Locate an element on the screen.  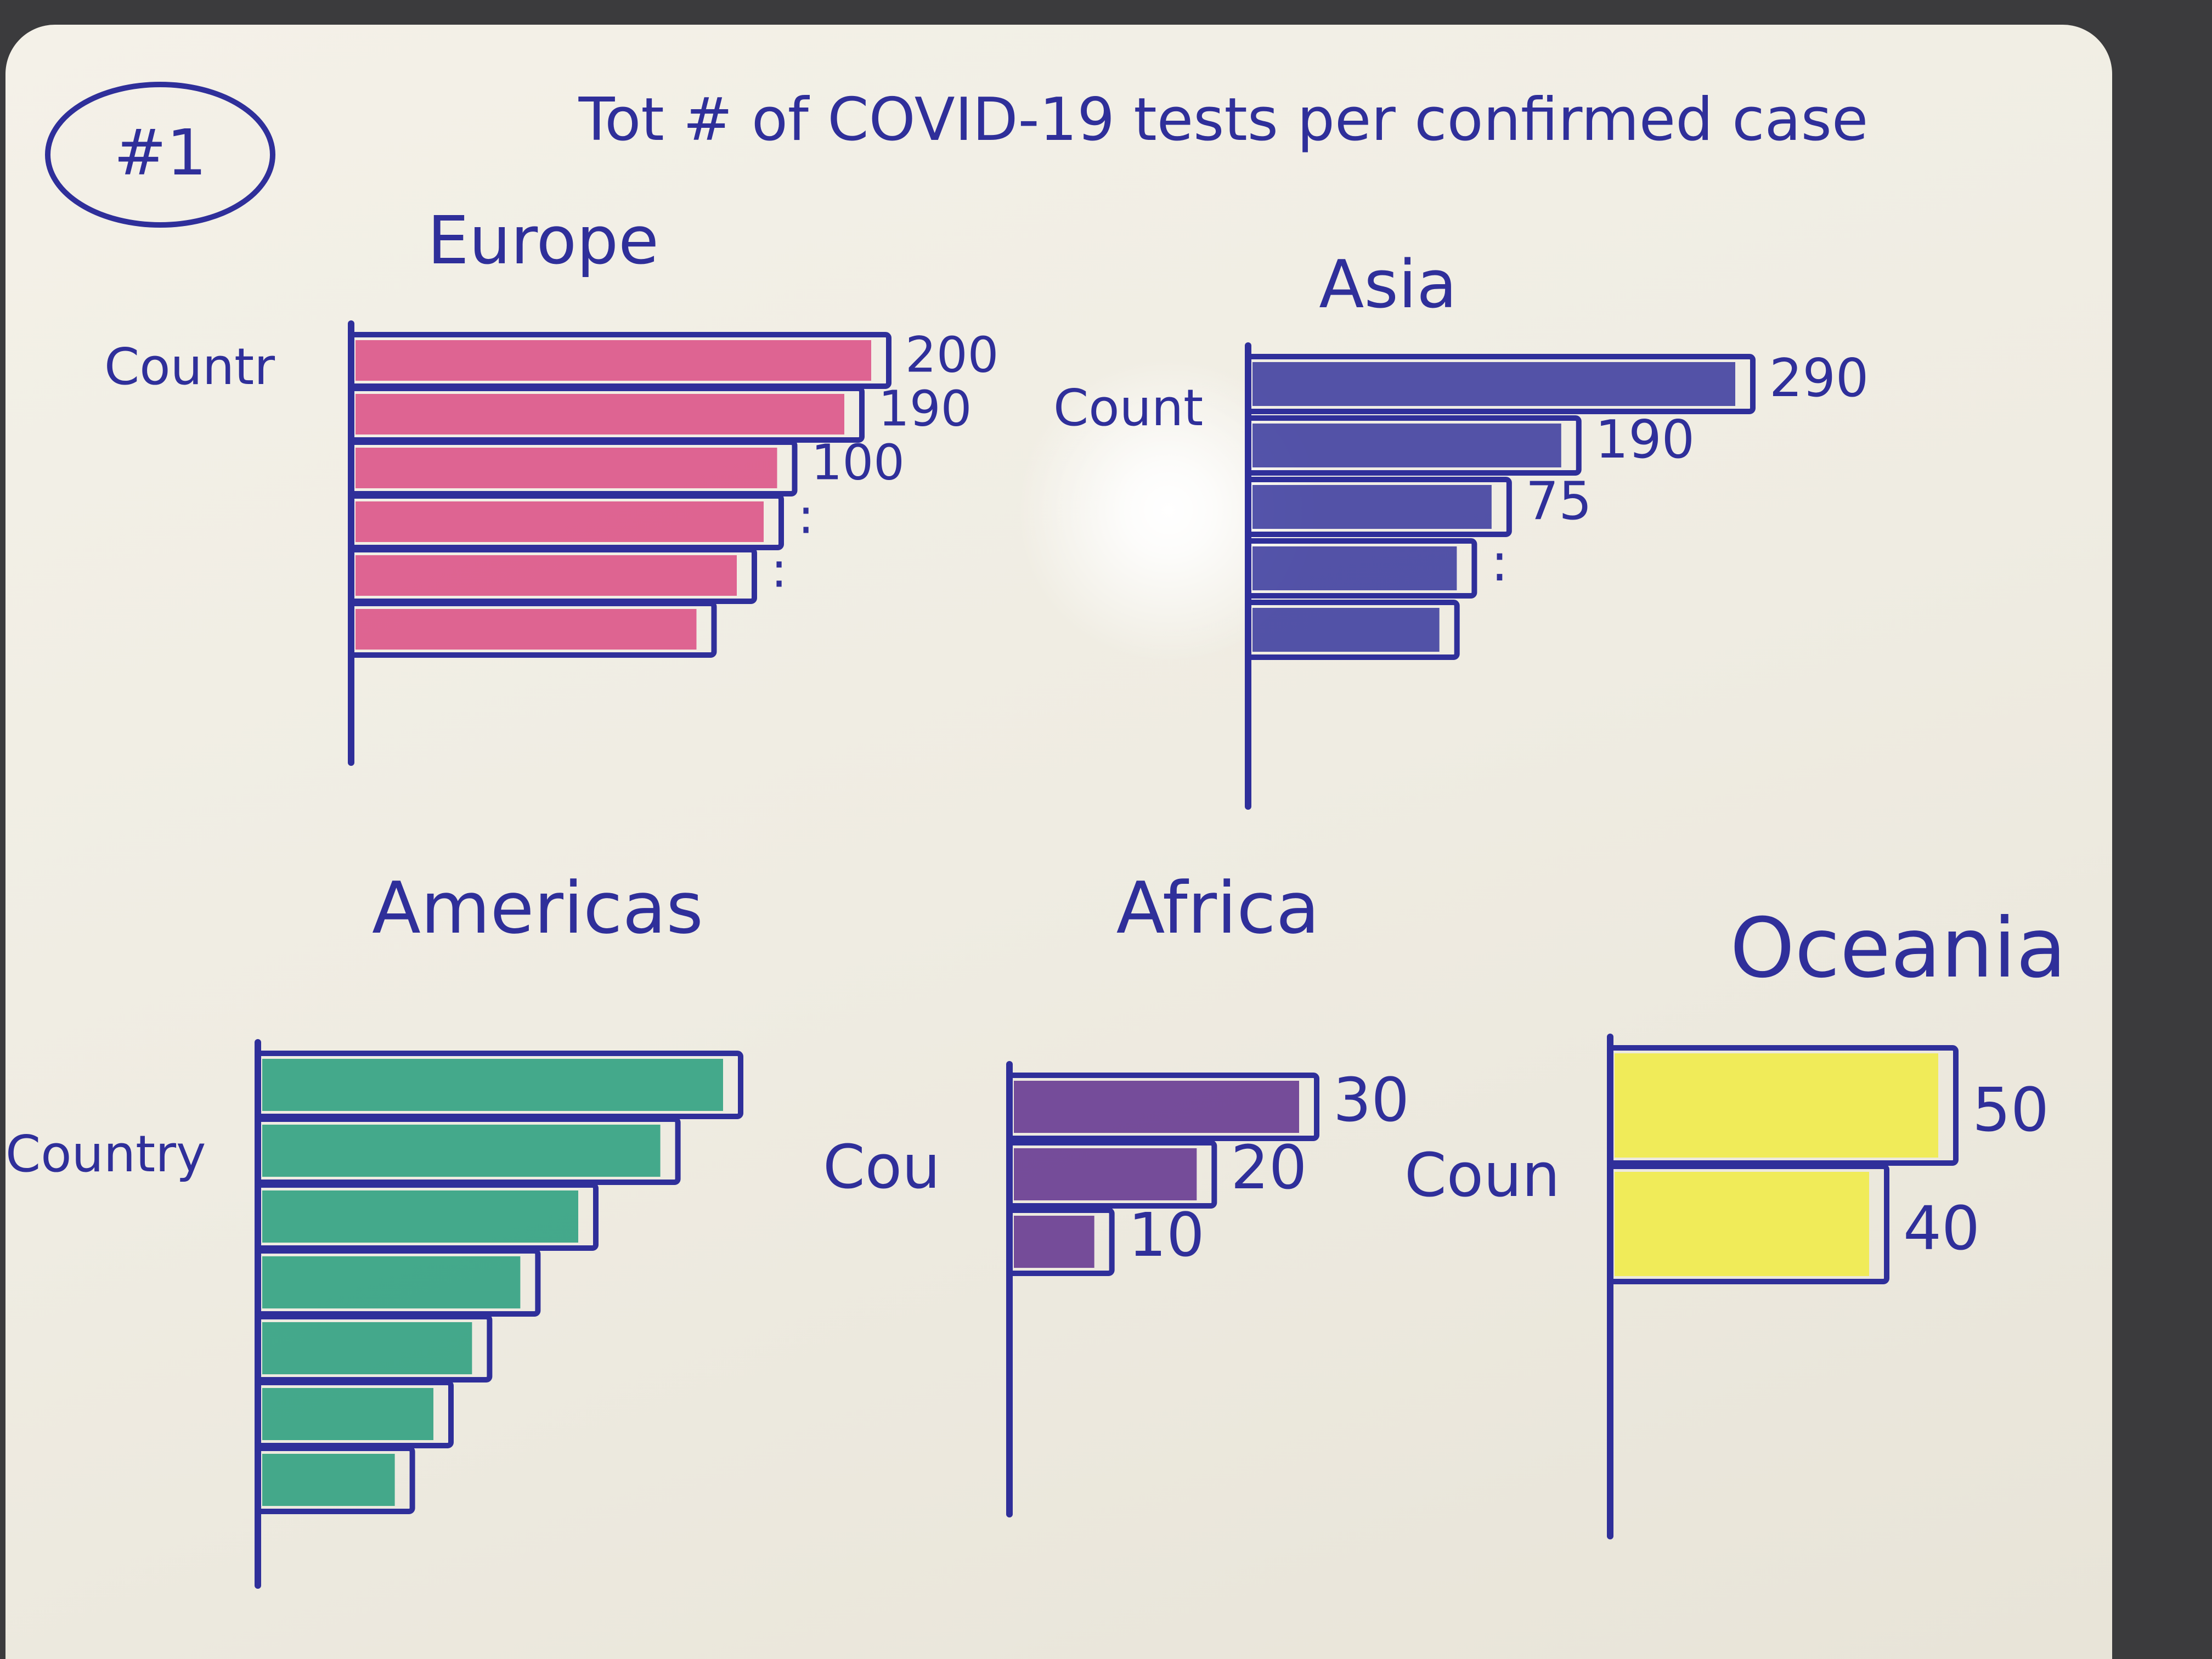
europe-value-label-5: : is located at coordinates (779, 570).